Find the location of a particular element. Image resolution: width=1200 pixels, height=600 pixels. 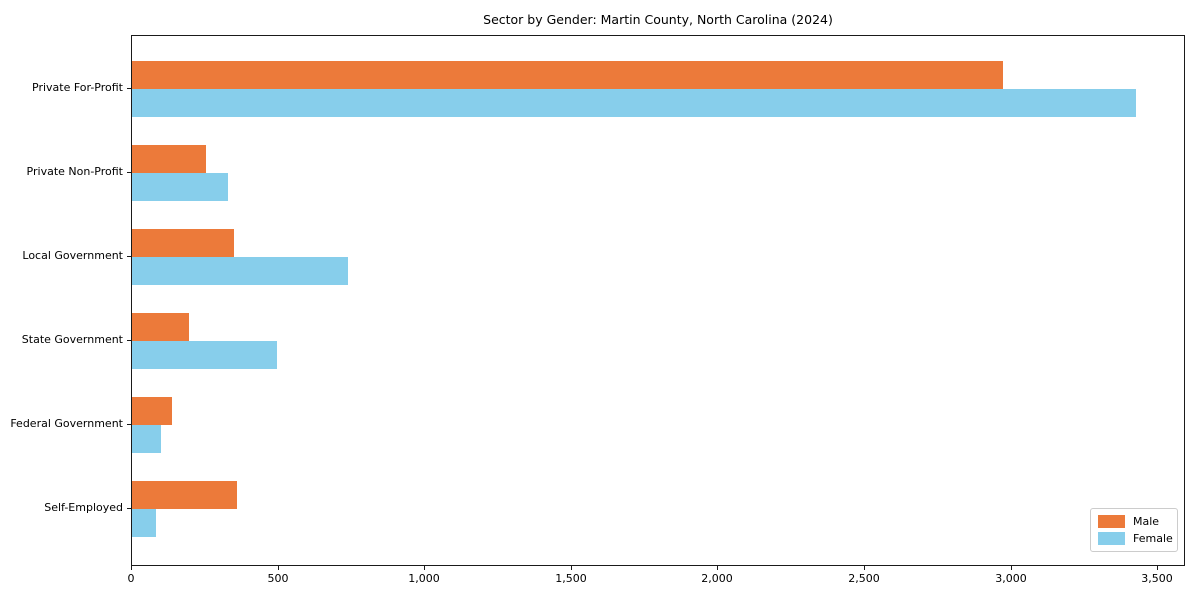

bar-female-local-government is located at coordinates (240, 271).